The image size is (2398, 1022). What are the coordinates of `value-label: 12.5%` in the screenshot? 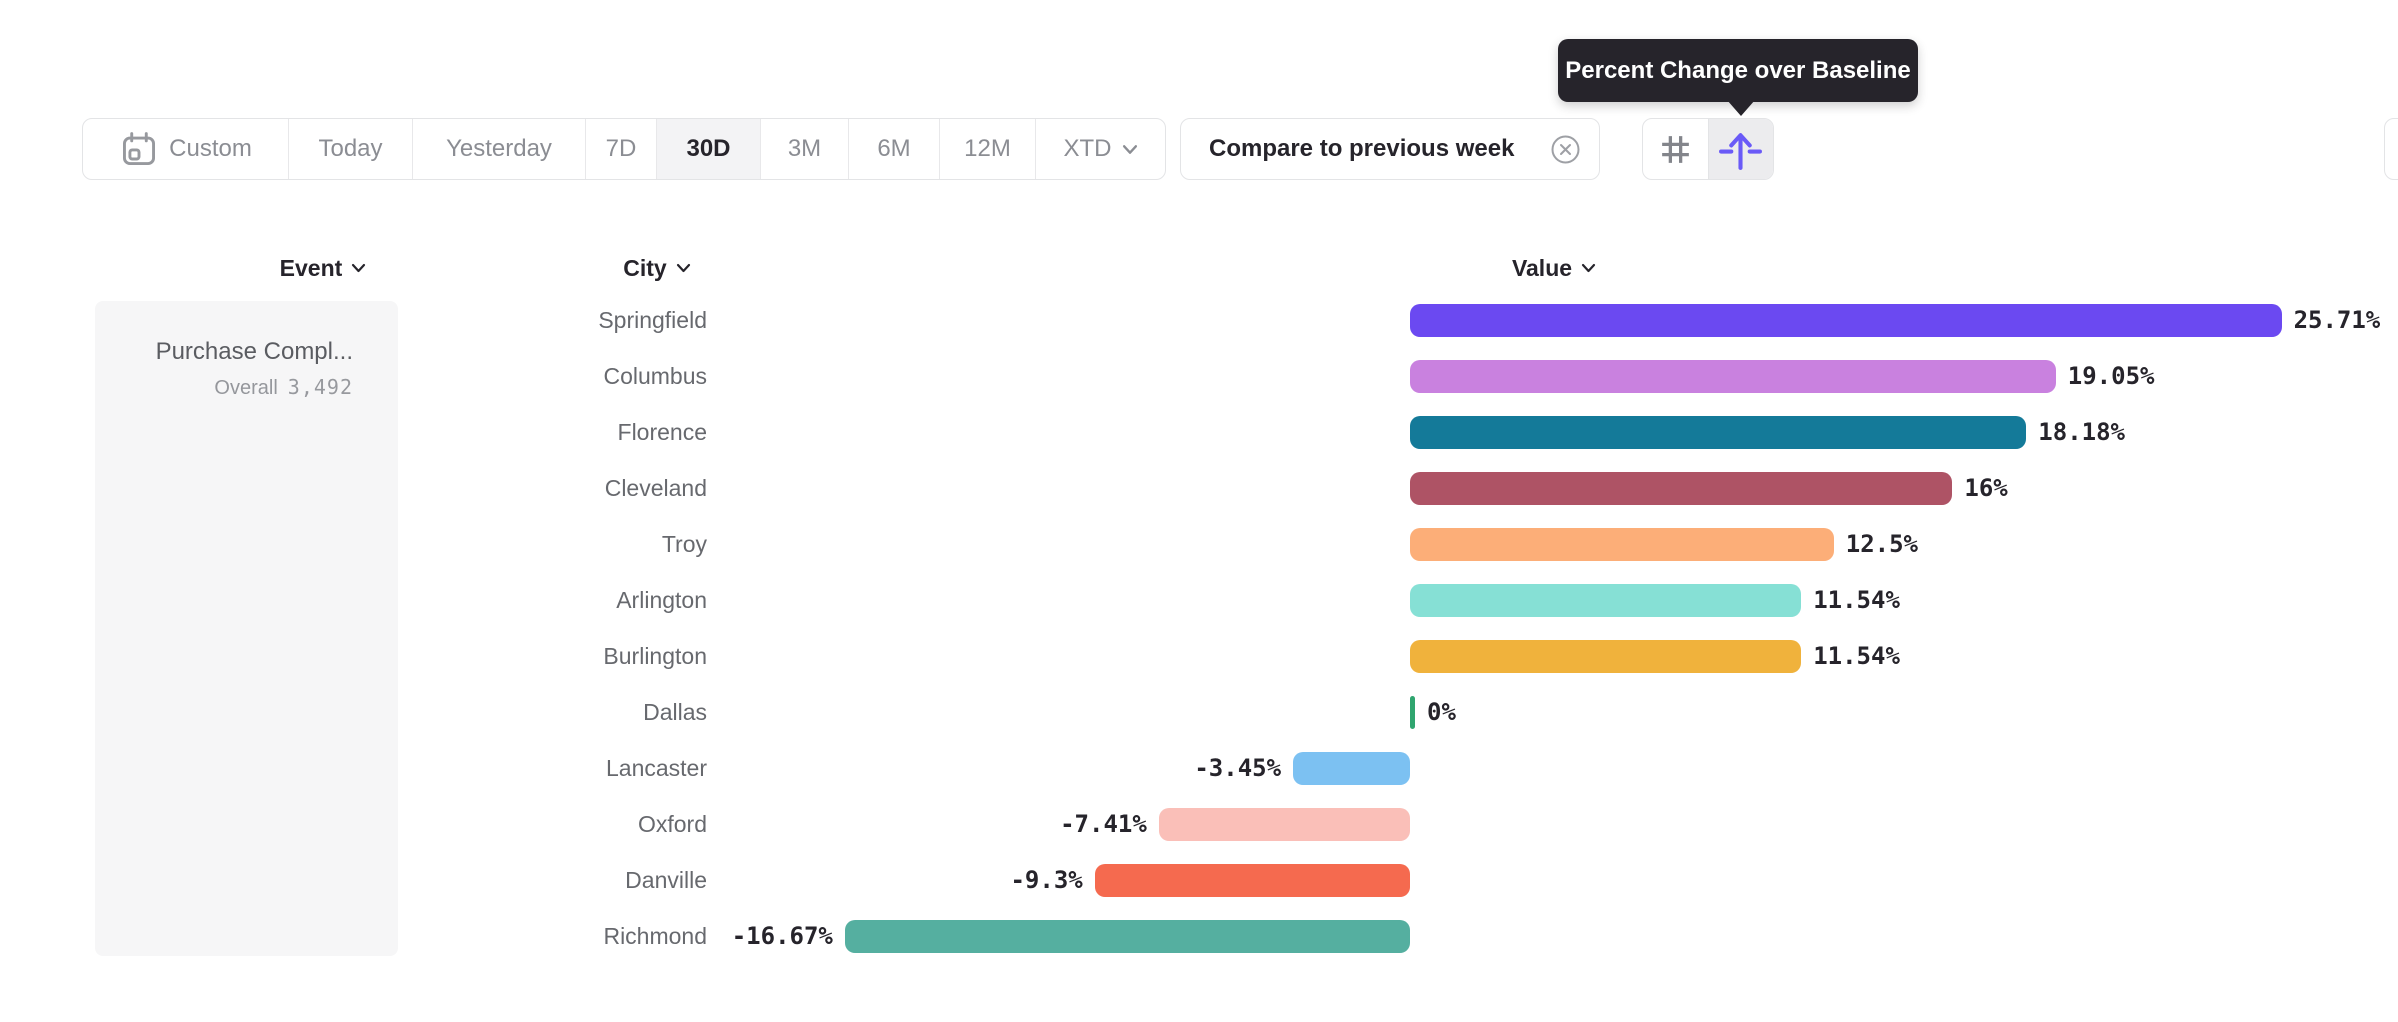 It's located at (1881, 544).